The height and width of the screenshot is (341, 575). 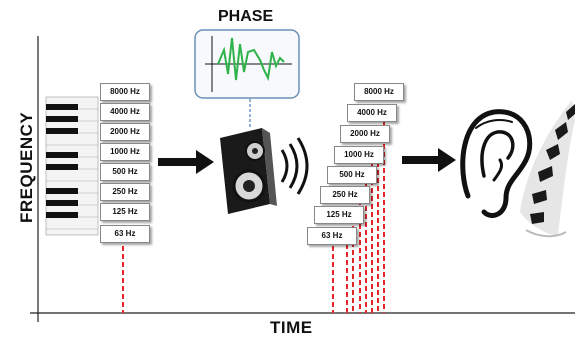 What do you see at coordinates (251, 59) in the screenshot?
I see `phase-wave` at bounding box center [251, 59].